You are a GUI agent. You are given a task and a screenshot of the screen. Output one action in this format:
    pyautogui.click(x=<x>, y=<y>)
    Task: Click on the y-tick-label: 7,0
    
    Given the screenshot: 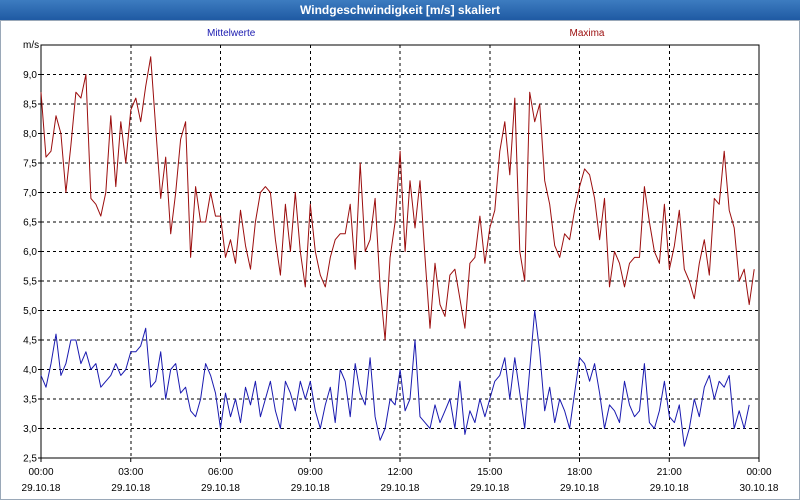 What is the action you would take?
    pyautogui.click(x=30, y=193)
    